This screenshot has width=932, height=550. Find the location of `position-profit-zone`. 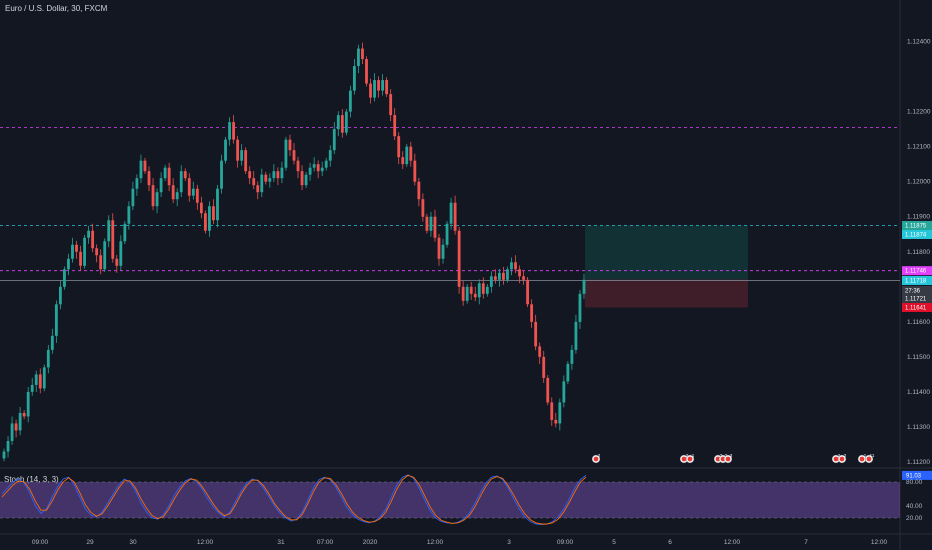

position-profit-zone is located at coordinates (666, 252).